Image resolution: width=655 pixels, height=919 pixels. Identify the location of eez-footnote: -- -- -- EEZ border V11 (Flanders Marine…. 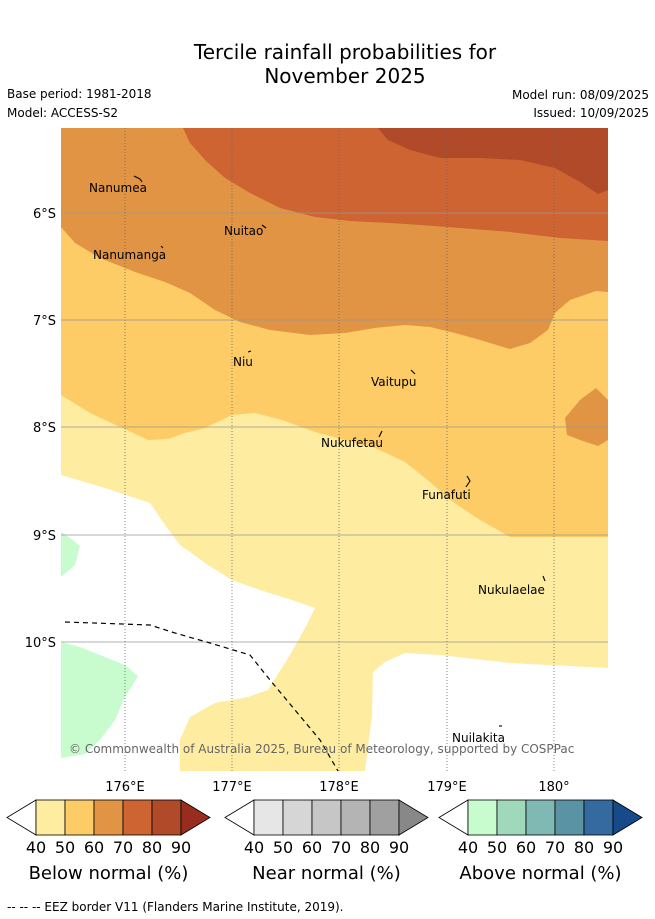
(175, 907).